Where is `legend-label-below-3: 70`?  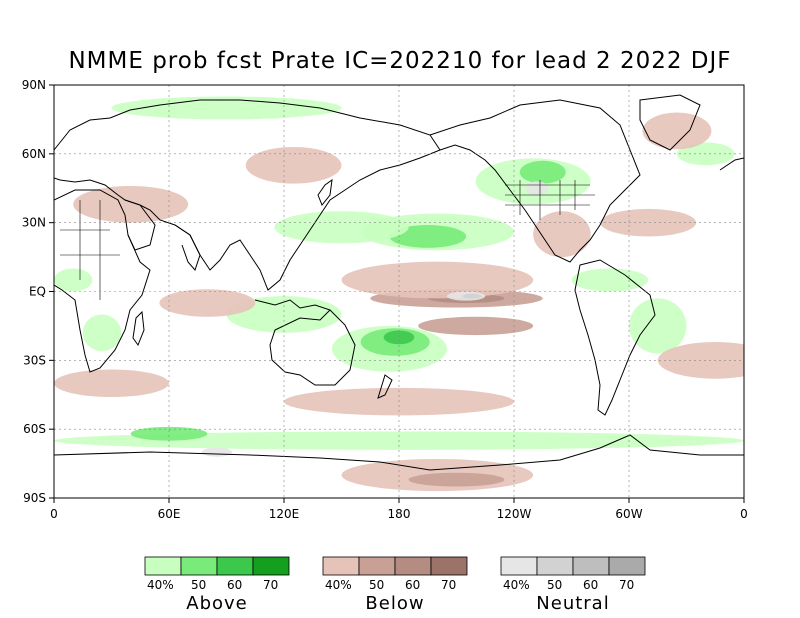 legend-label-below-3: 70 is located at coordinates (448, 585).